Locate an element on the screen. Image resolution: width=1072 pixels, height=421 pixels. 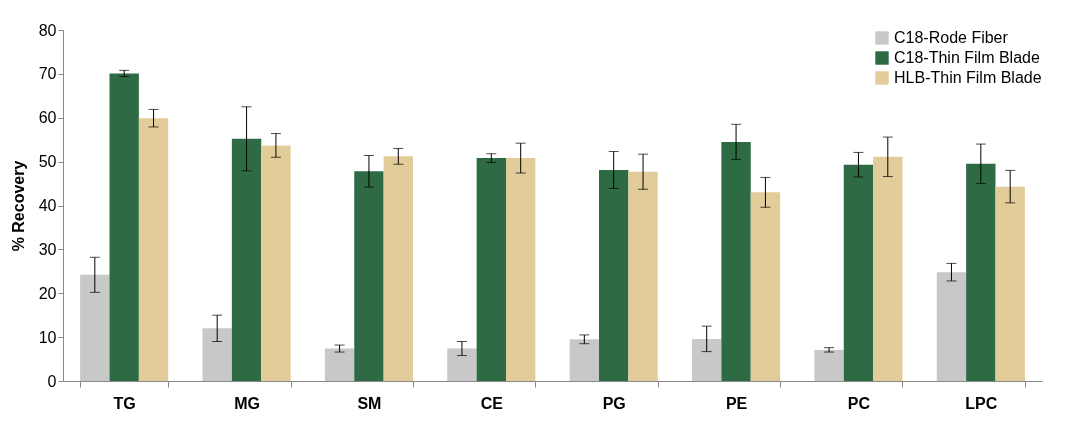
legend-label: C18-Thin Film Blade is located at coordinates (967, 57).